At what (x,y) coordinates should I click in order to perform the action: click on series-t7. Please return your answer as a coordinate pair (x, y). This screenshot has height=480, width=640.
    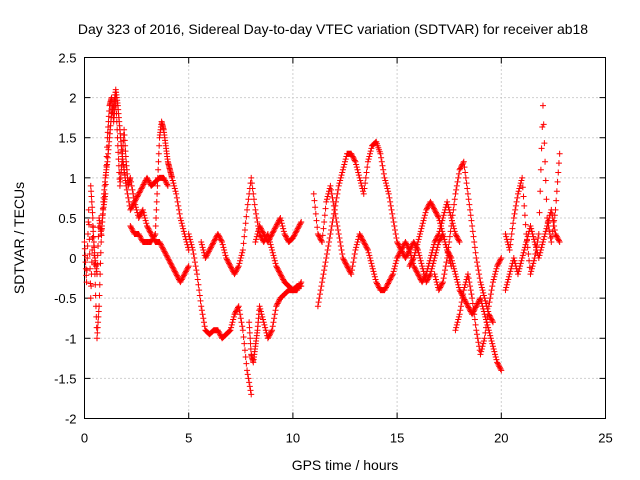
    Looking at the image, I should click on (278, 230).